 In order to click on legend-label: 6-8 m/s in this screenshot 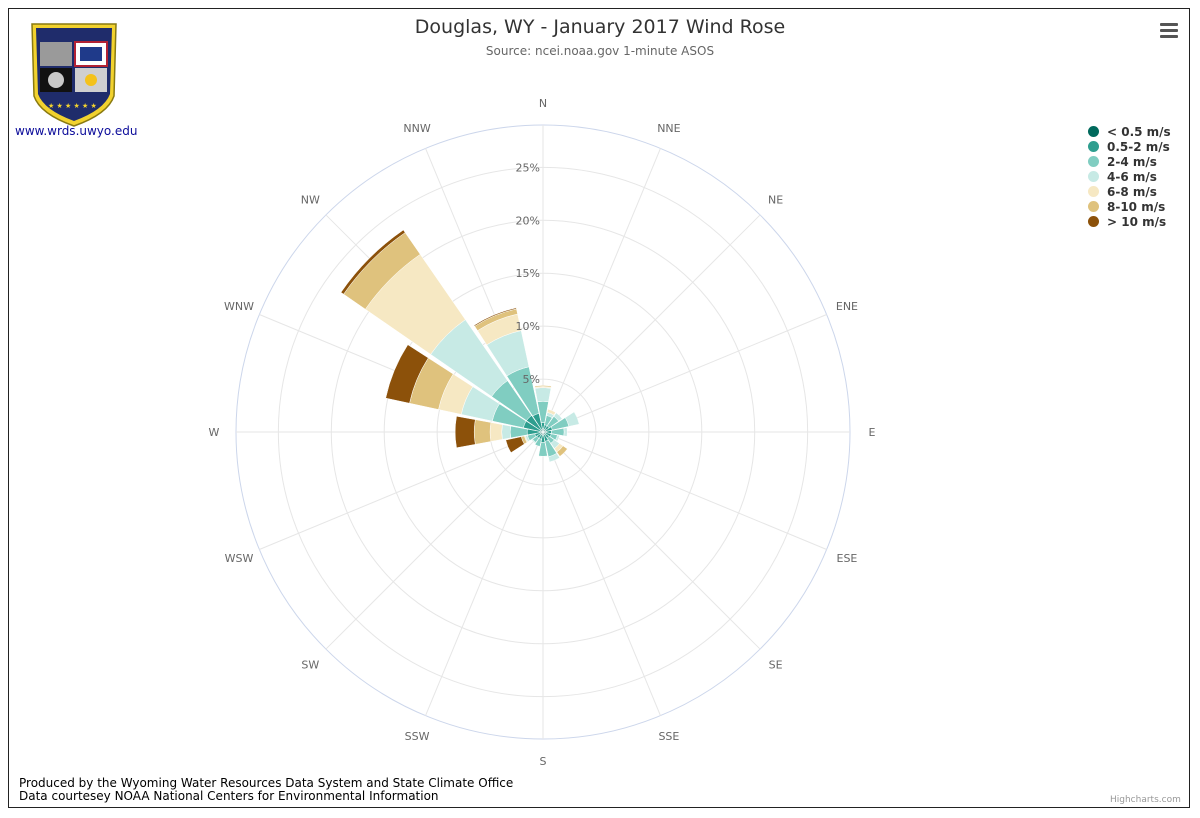, I will do `click(1132, 191)`.